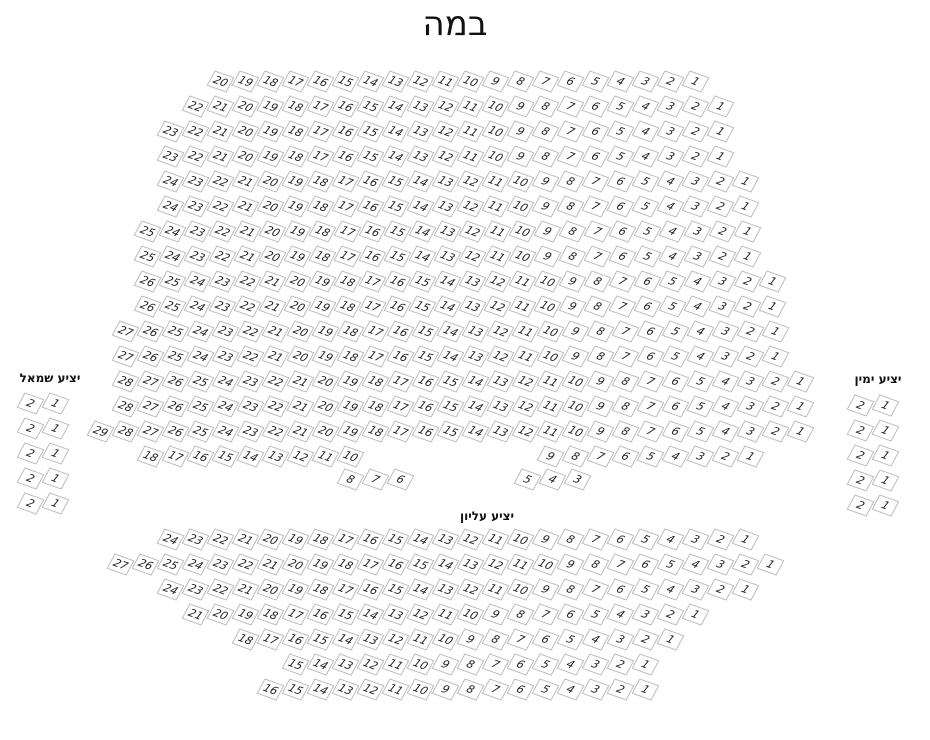 This screenshot has height=740, width=930. What do you see at coordinates (170, 564) in the screenshot?
I see `seat: 25` at bounding box center [170, 564].